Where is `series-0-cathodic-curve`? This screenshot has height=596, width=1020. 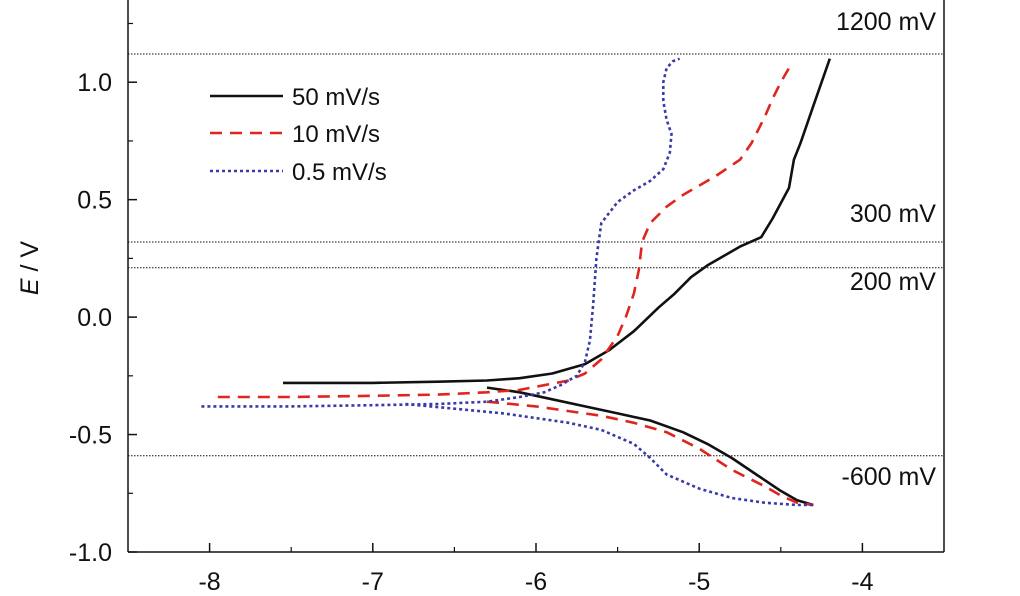
series-0-cathodic-curve is located at coordinates (650, 446).